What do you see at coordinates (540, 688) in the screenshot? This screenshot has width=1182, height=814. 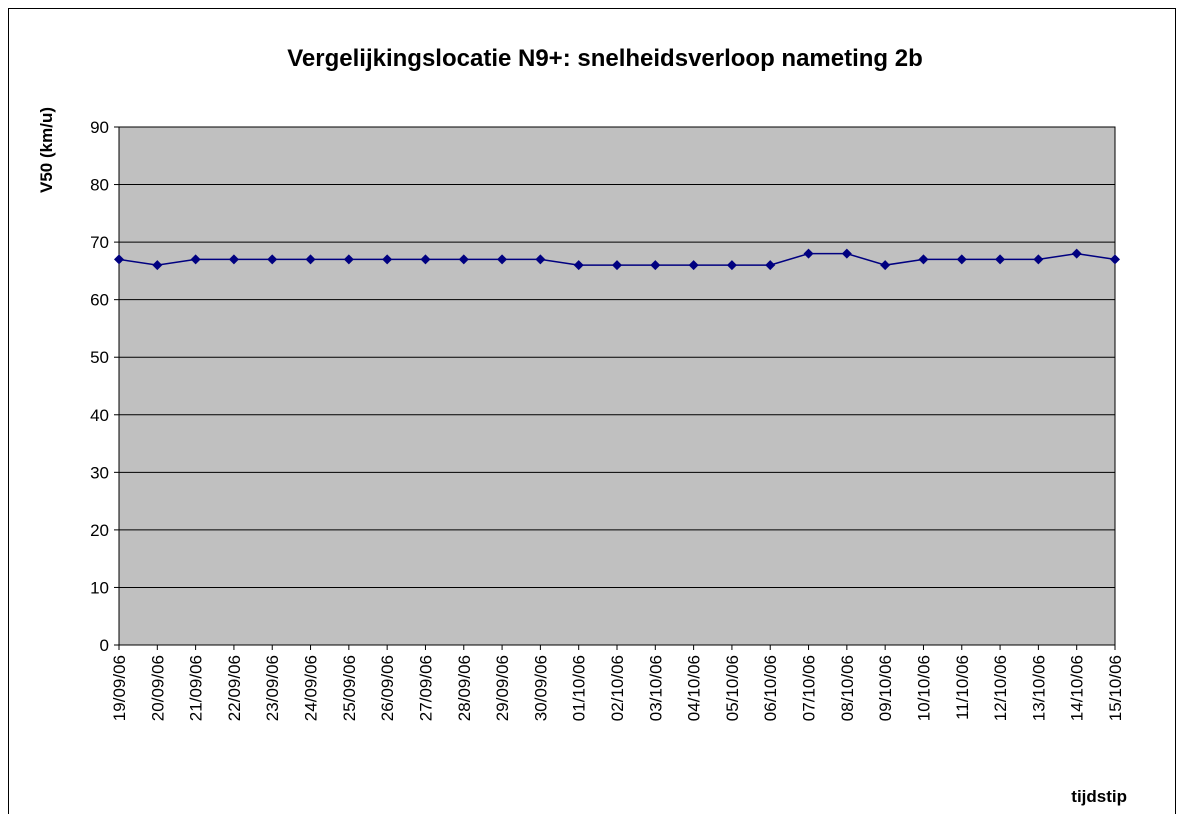 I see `x-tick-label: 30/09/06` at bounding box center [540, 688].